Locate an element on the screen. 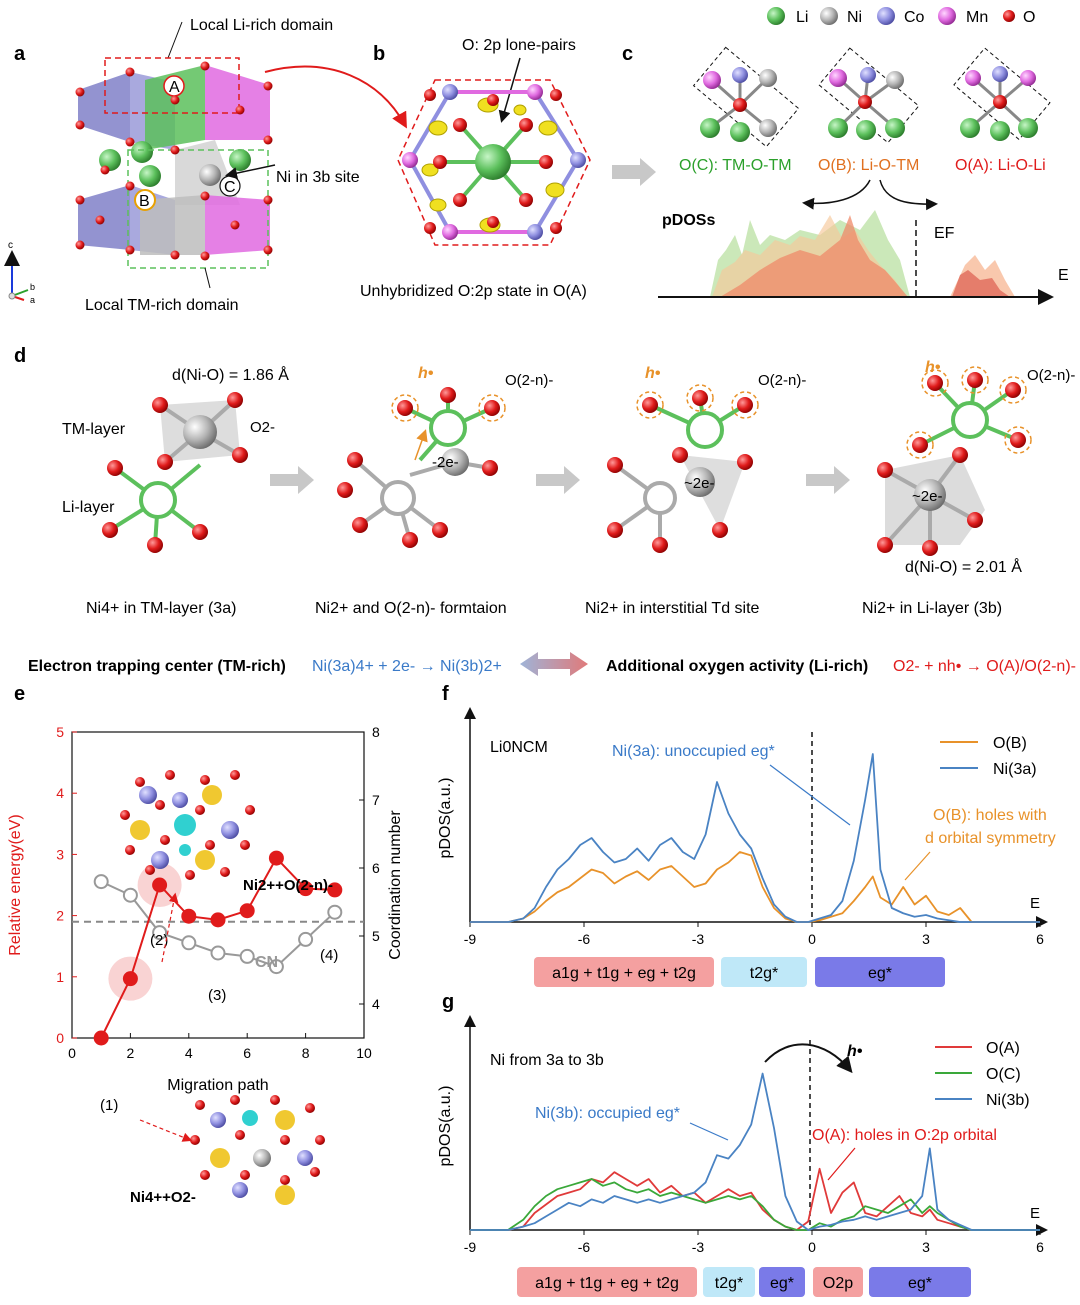 This screenshot has height=1305, width=1080. f-xtick-label: -3 is located at coordinates (698, 939).